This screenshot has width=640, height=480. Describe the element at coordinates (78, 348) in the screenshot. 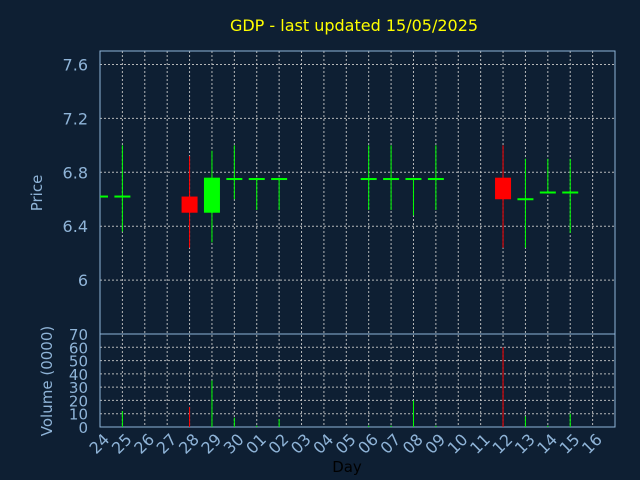

I see `volume-tick-label: 60` at that location.